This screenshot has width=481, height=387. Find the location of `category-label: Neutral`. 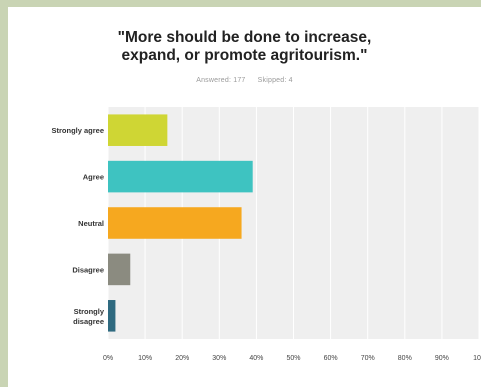

category-label: Neutral is located at coordinates (91, 223).